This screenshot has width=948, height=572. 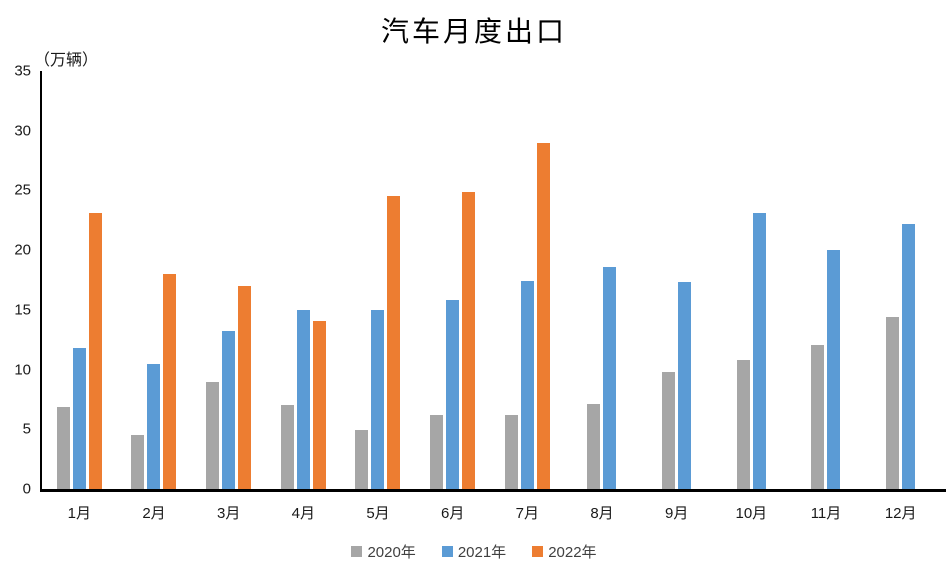 I want to click on bar-2021年-2月, so click(x=154, y=426).